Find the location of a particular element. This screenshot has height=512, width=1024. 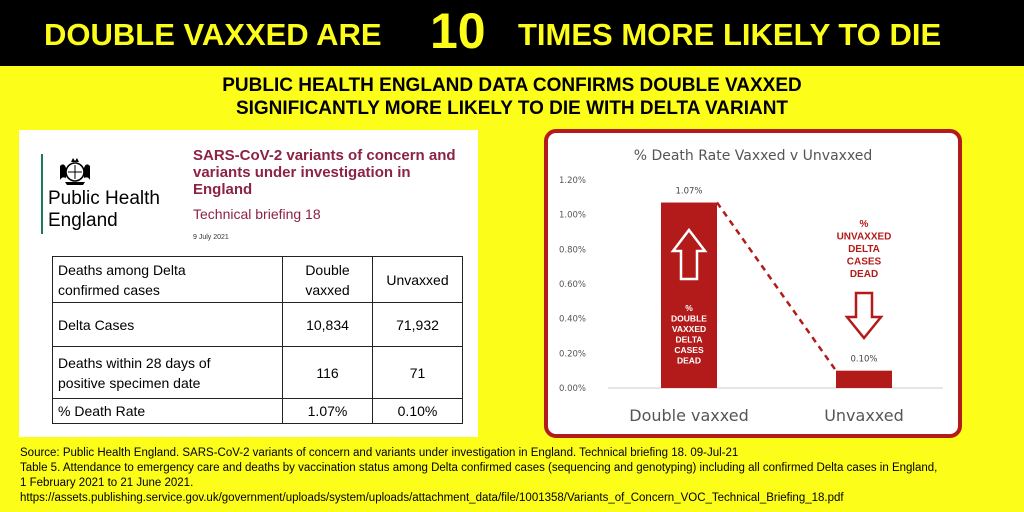

table-cell-unvaxxed: 71 is located at coordinates (417, 372).